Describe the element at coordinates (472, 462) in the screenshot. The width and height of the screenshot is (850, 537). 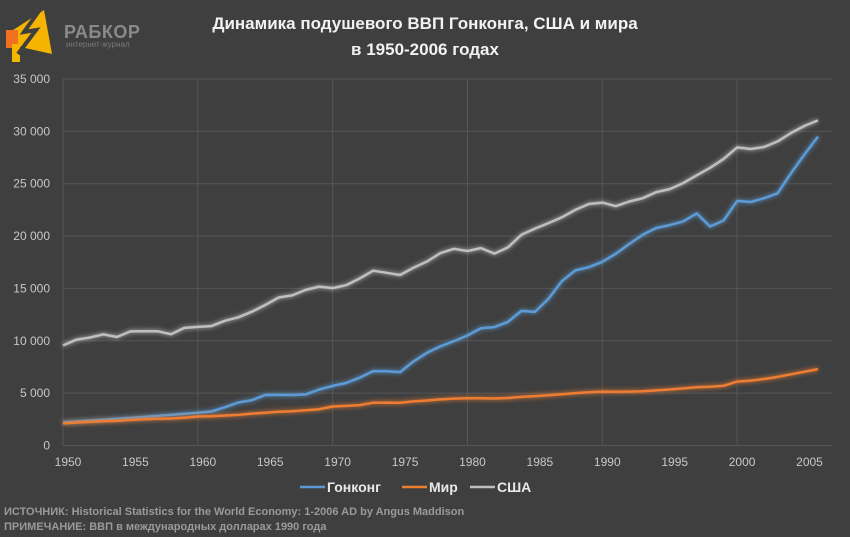
I see `x-tick-label: 1980` at that location.